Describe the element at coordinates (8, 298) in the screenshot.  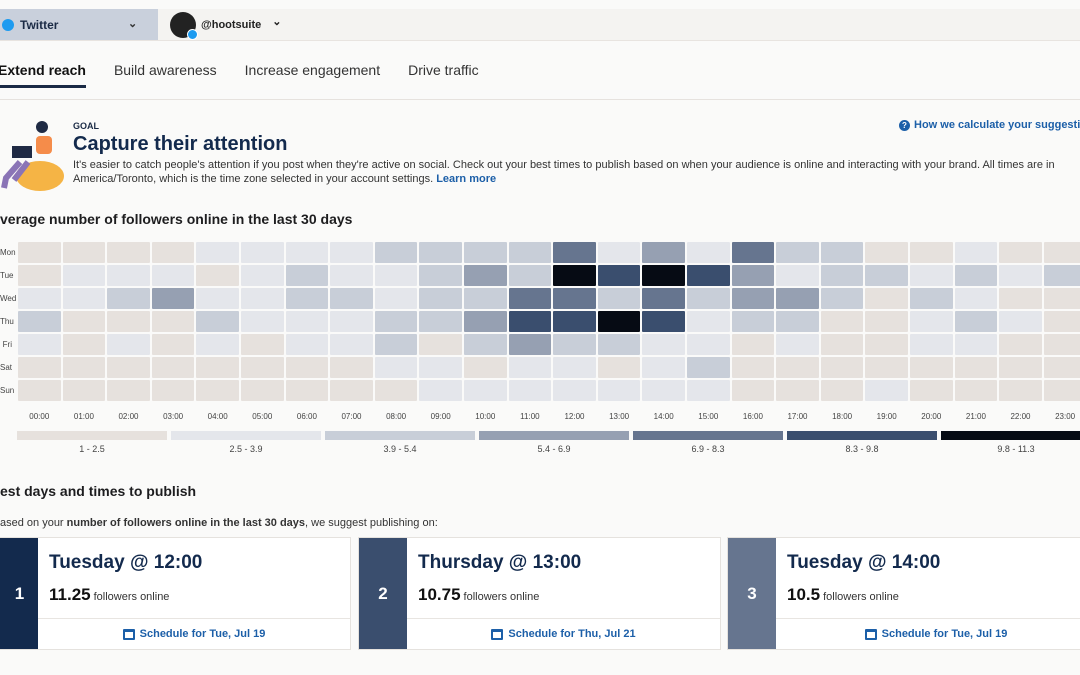
I see `day-label: Wed` at that location.